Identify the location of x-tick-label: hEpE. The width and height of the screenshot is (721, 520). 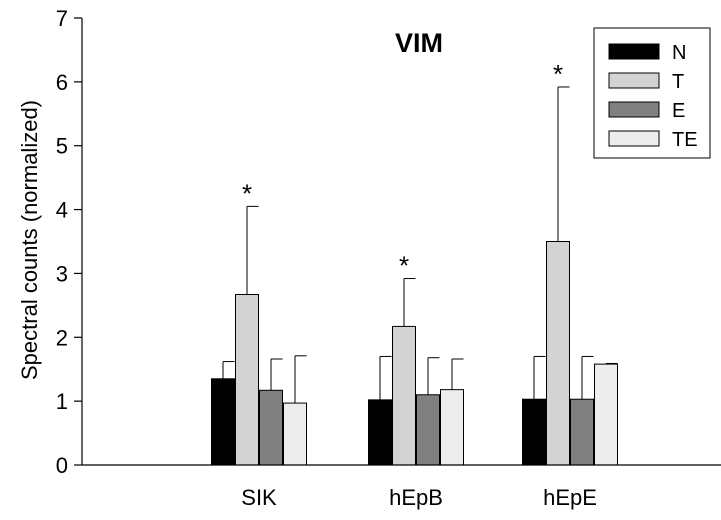
(570, 497).